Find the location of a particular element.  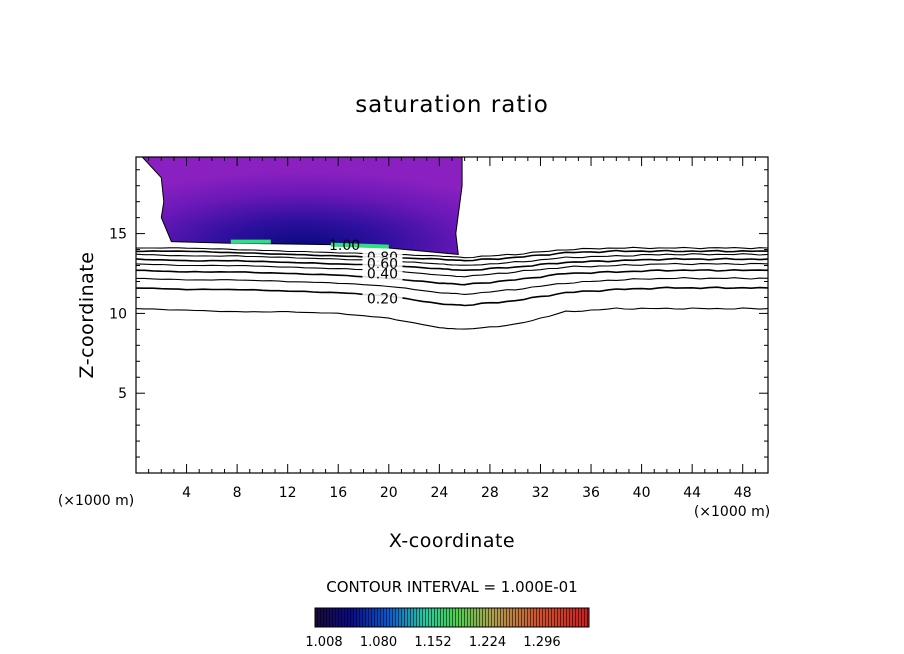

x-tick-label: 36 is located at coordinates (591, 493).